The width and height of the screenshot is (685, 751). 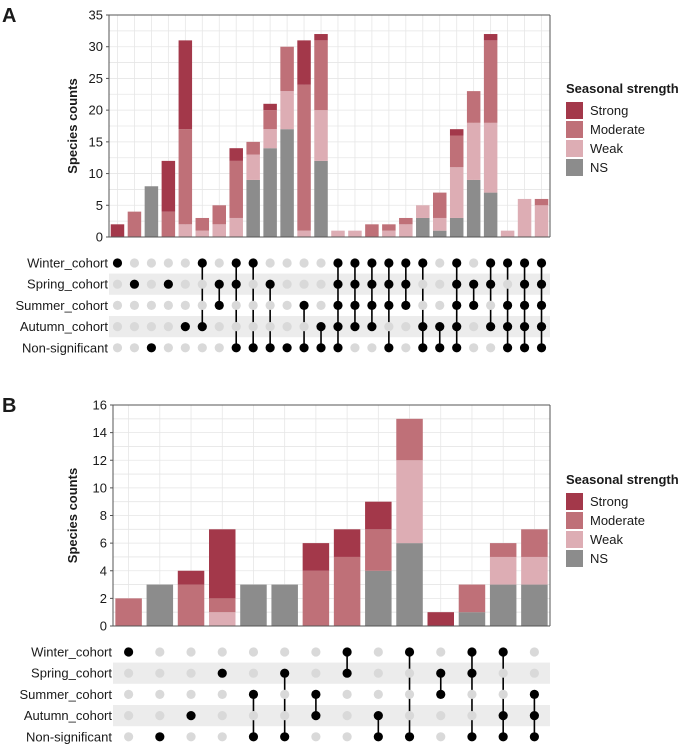 What do you see at coordinates (574, 110) in the screenshot?
I see `legend-swatch-strong` at bounding box center [574, 110].